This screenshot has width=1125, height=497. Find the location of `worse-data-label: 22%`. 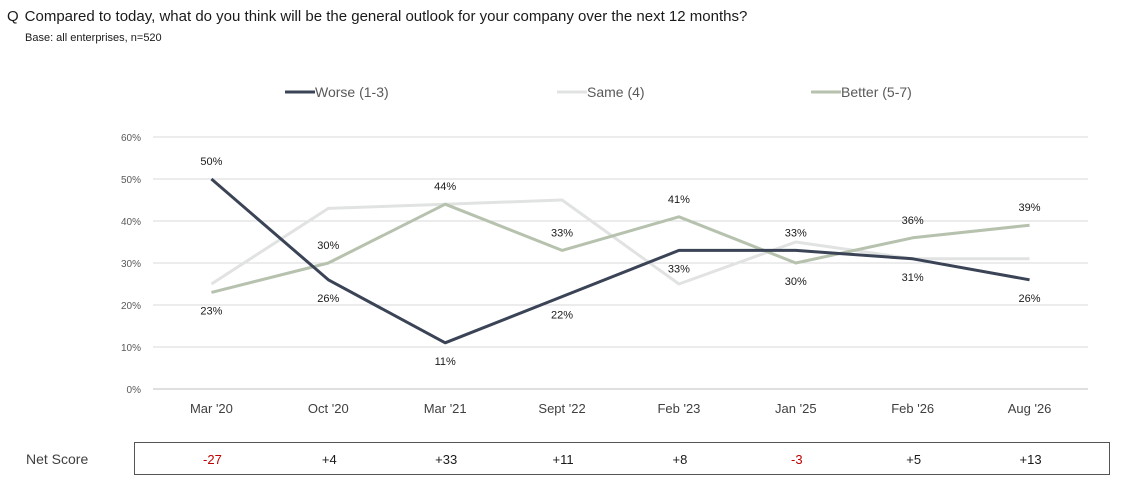

worse-data-label: 22% is located at coordinates (562, 316).